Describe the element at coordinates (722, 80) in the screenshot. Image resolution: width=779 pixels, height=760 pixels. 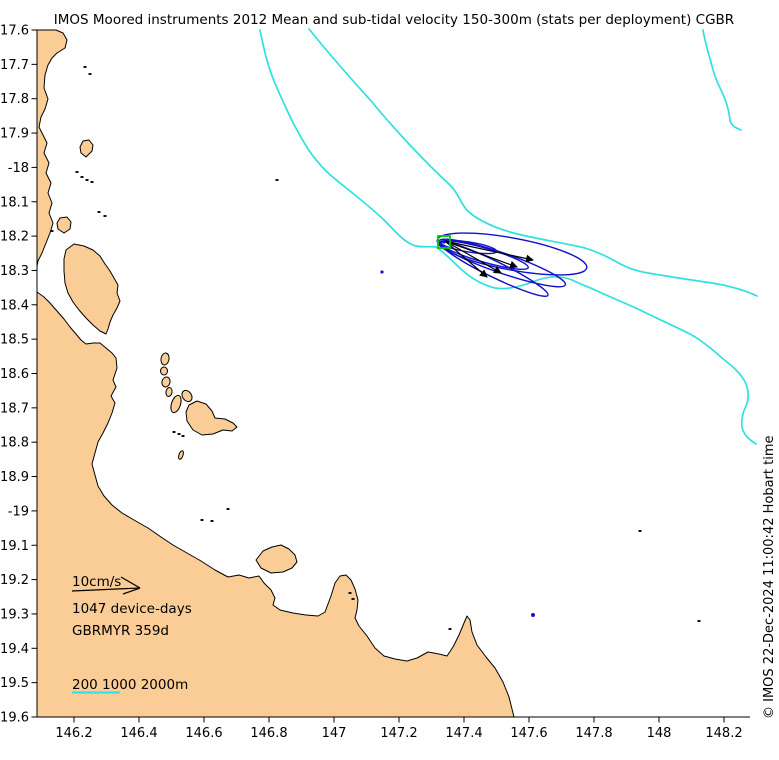
I see `contour-northeast` at that location.